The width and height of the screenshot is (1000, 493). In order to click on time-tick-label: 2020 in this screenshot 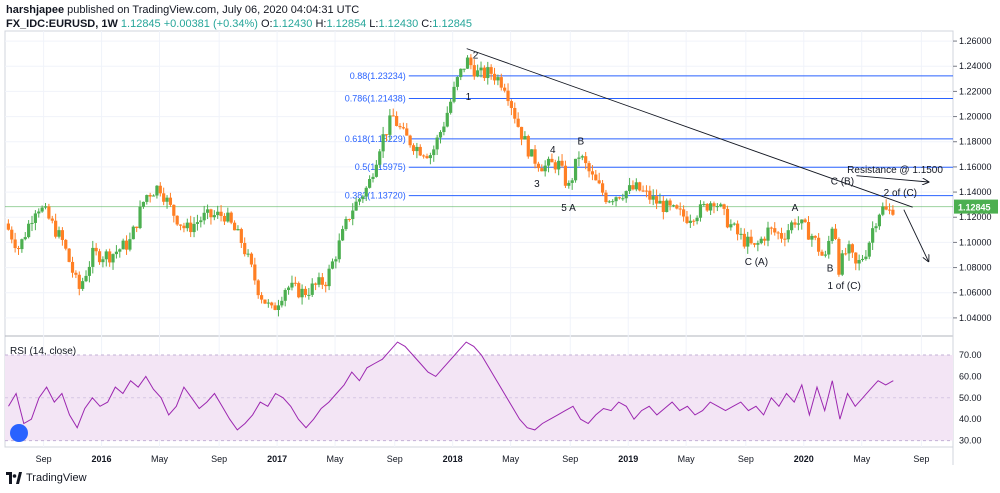, I will do `click(804, 459)`.